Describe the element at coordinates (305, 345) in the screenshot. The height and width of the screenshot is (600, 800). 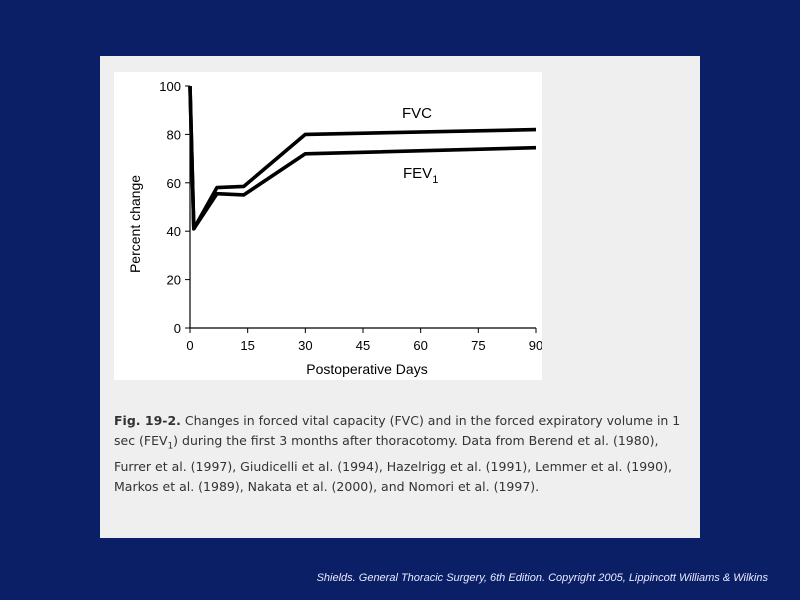
I see `x-tick-label: 30` at that location.